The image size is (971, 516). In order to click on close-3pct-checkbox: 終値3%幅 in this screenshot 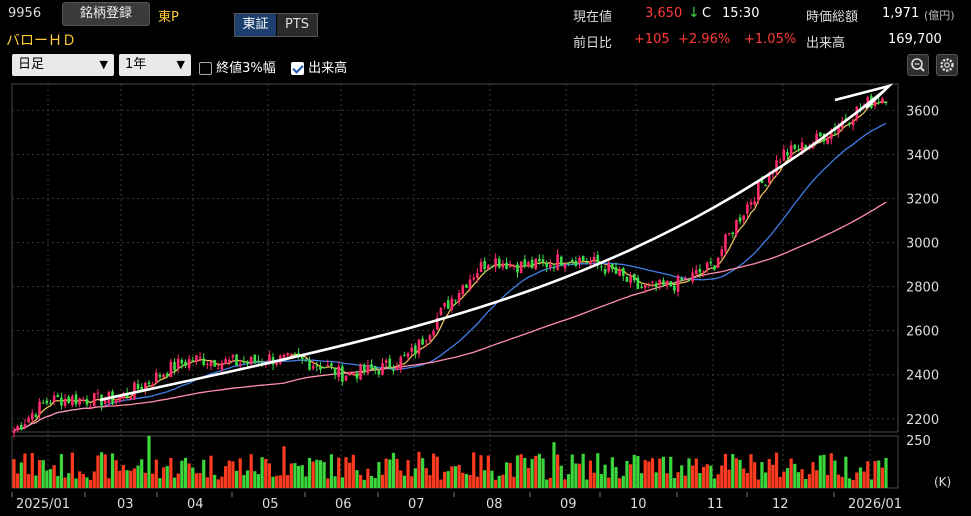, I will do `click(237, 66)`.